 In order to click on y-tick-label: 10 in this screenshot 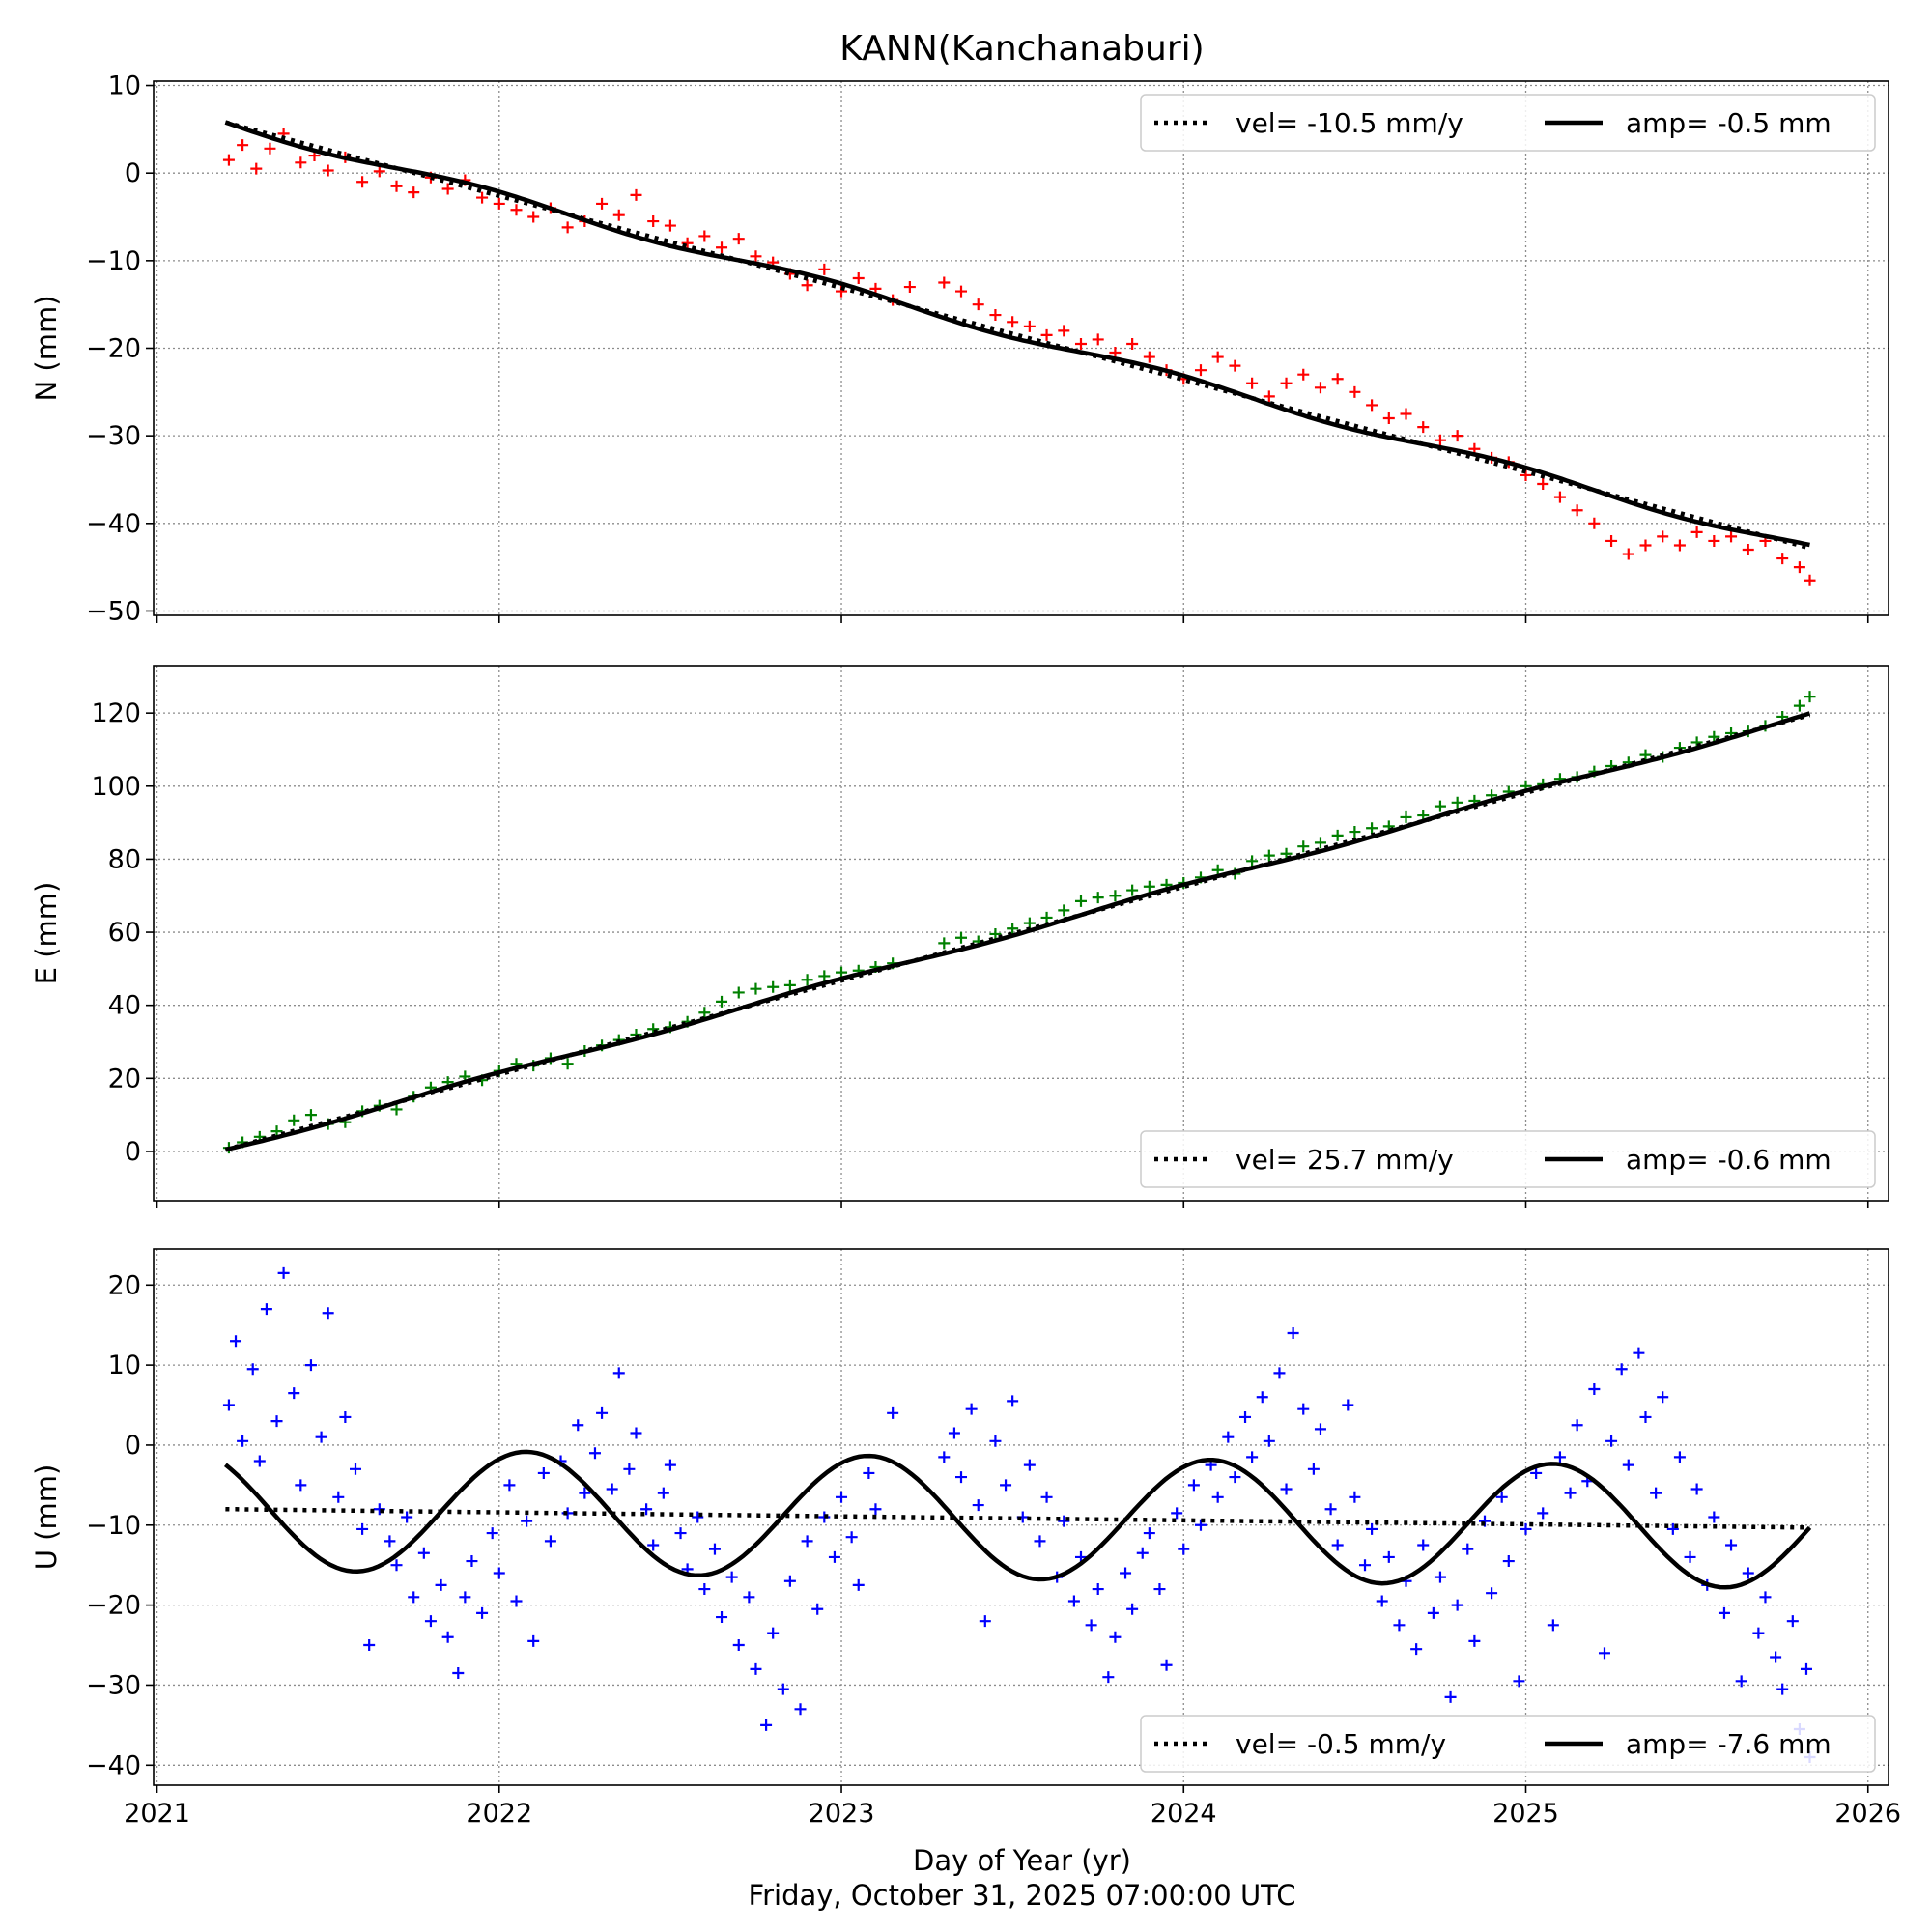, I will do `click(124, 86)`.